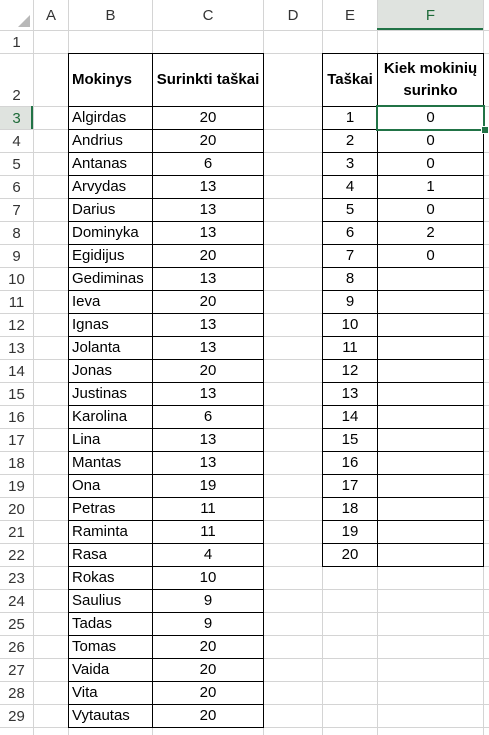 The width and height of the screenshot is (489, 735). I want to click on column-header-f: F, so click(430, 15).